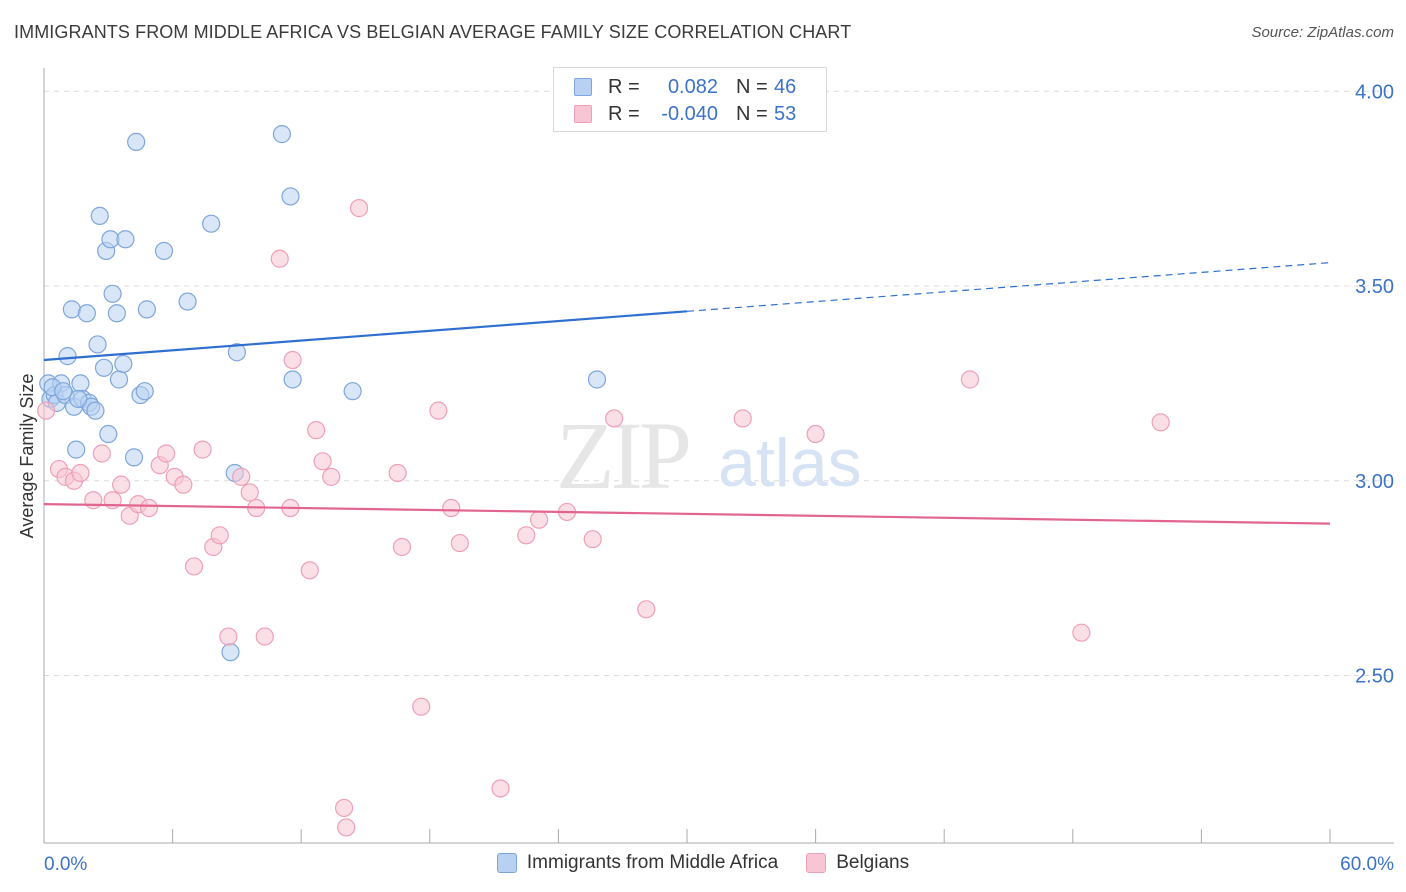 The image size is (1406, 892). What do you see at coordinates (652, 862) in the screenshot?
I see `legend-label-immigrants: Immigrants from Middle Africa` at bounding box center [652, 862].